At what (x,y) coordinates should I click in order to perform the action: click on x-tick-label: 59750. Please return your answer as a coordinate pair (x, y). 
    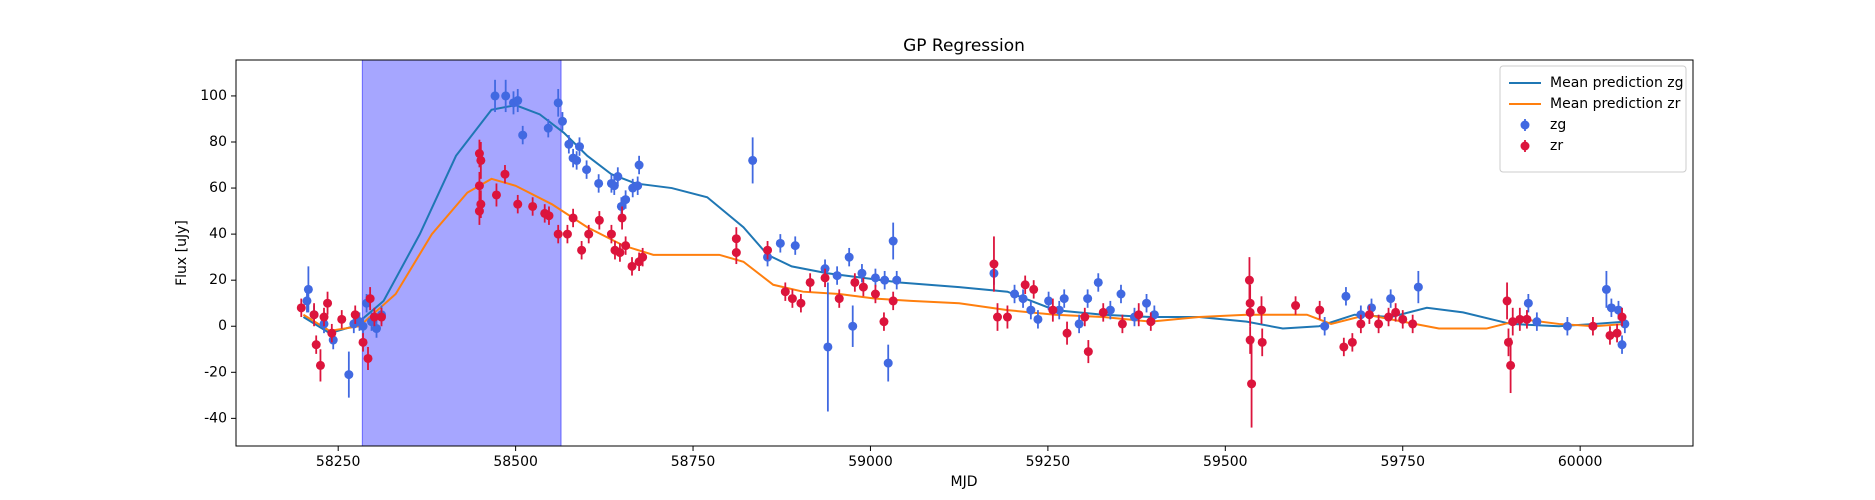
    Looking at the image, I should click on (1402, 462).